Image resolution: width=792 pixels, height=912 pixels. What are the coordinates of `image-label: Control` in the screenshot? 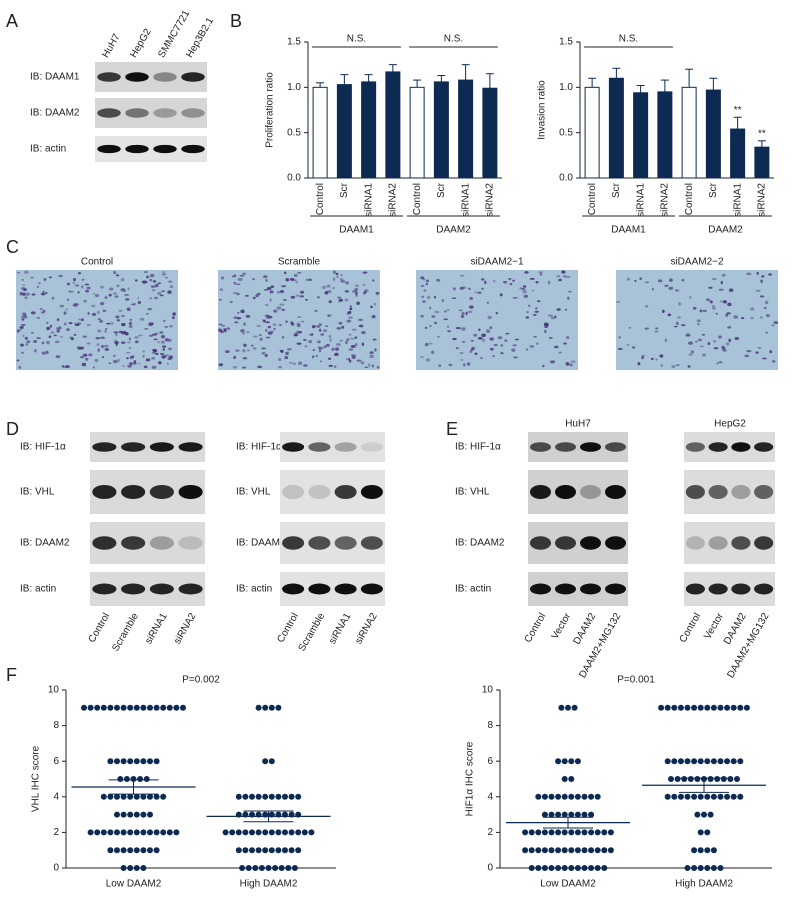 It's located at (97, 262).